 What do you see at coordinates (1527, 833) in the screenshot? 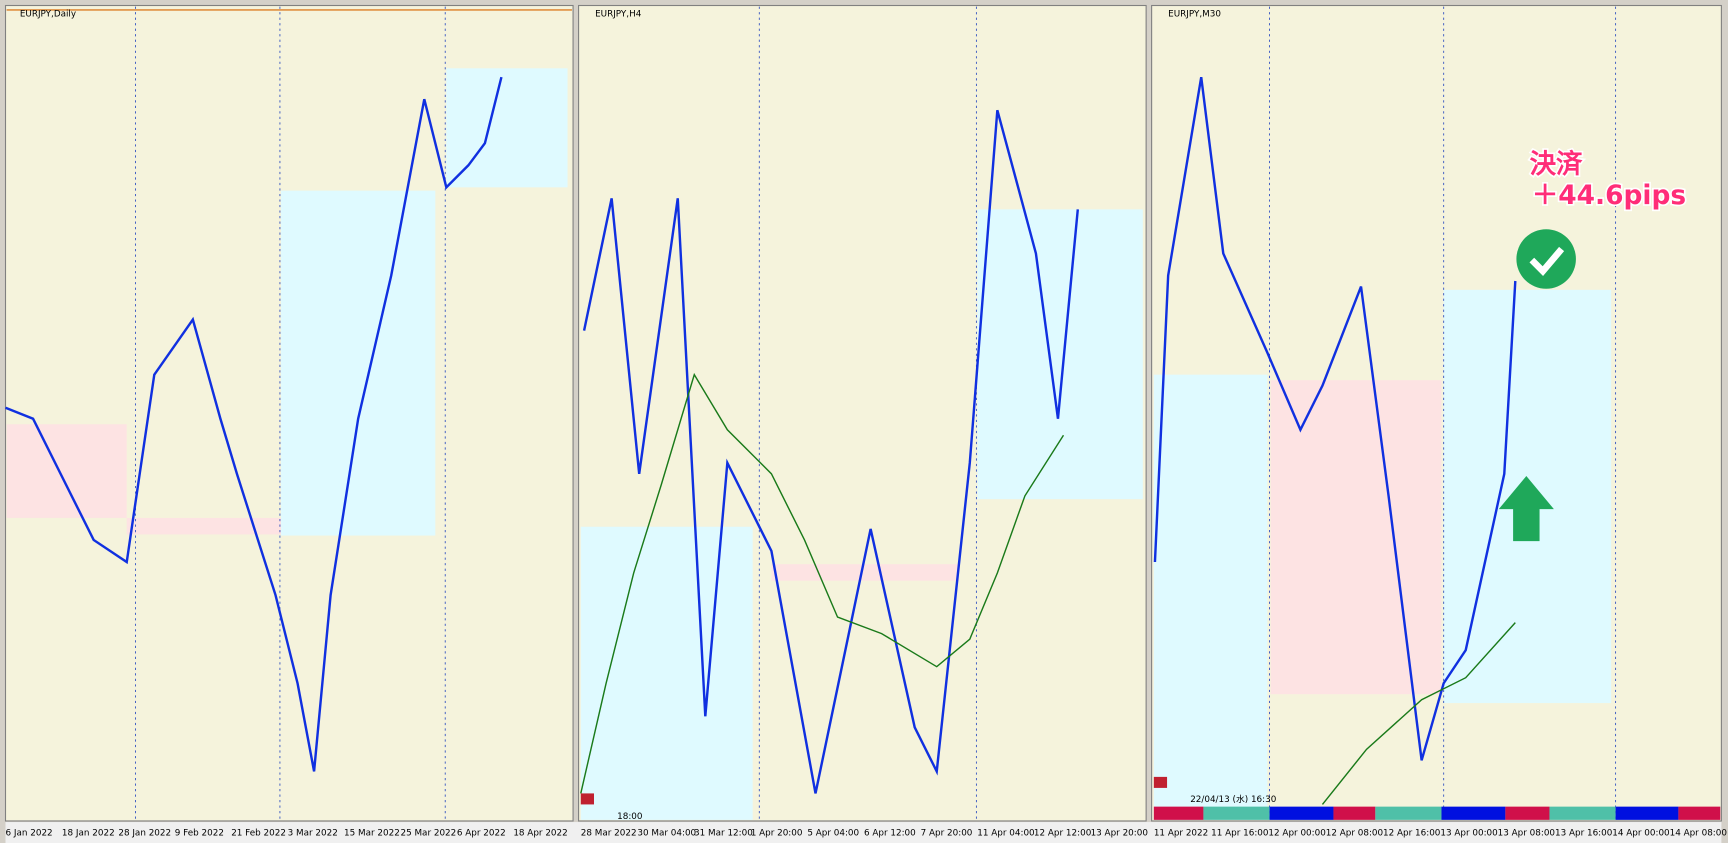
I see `x-tick-label: 13 Apr 08:00` at bounding box center [1527, 833].